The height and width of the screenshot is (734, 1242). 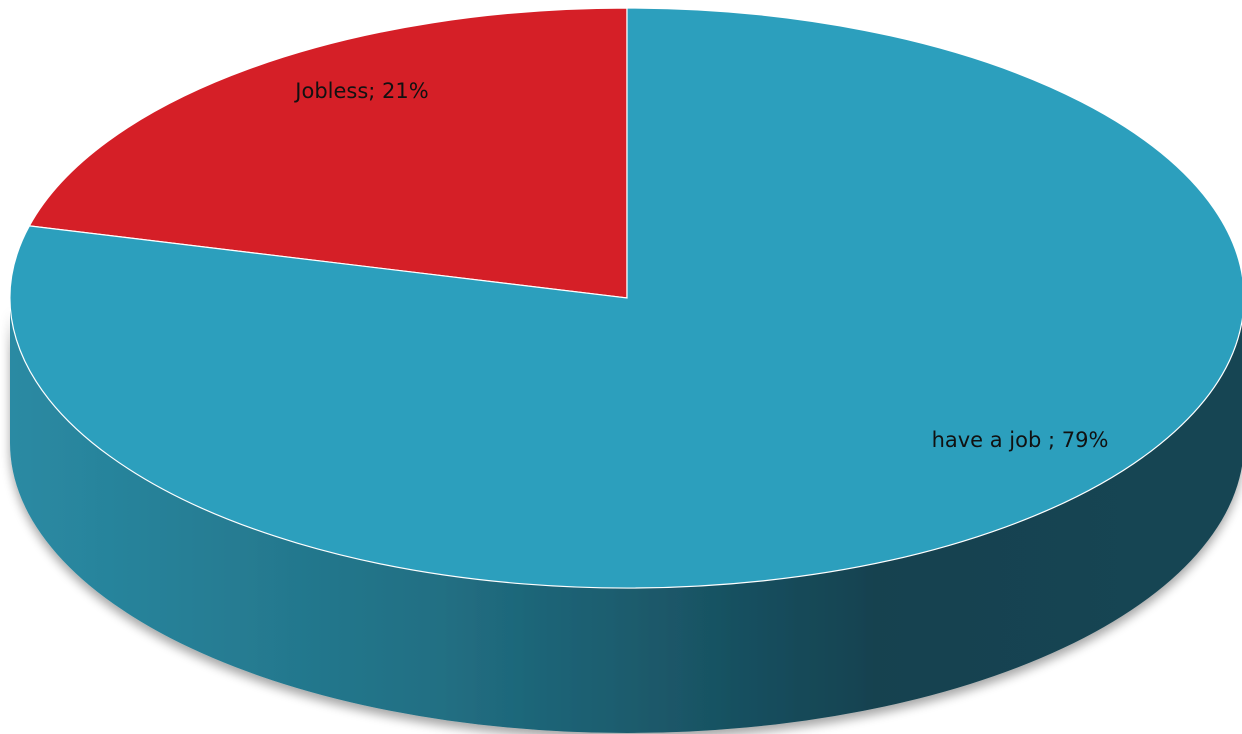 What do you see at coordinates (360, 91) in the screenshot?
I see `slice-label-jobless: Jobless; 21%` at bounding box center [360, 91].